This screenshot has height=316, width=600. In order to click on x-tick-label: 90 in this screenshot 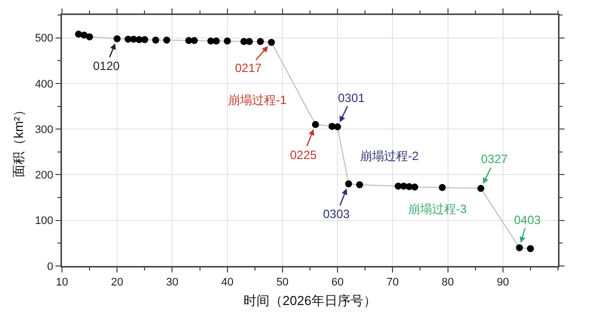, I will do `click(503, 282)`.